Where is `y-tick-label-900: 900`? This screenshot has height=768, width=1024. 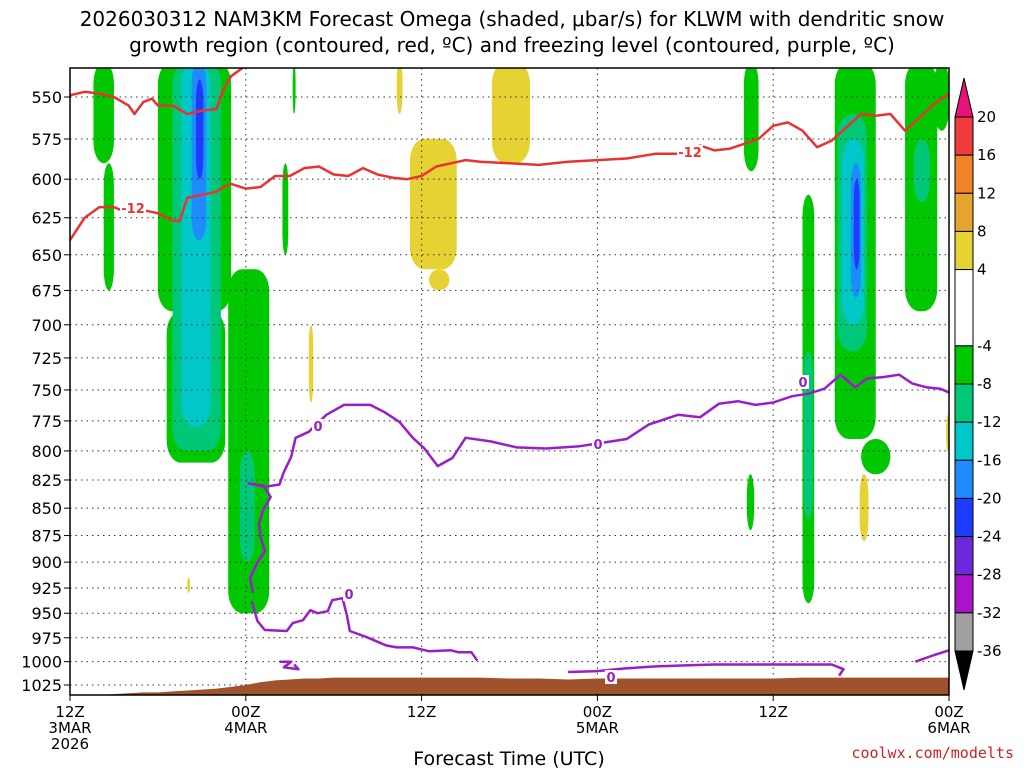
y-tick-label-900: 900 is located at coordinates (46, 562).